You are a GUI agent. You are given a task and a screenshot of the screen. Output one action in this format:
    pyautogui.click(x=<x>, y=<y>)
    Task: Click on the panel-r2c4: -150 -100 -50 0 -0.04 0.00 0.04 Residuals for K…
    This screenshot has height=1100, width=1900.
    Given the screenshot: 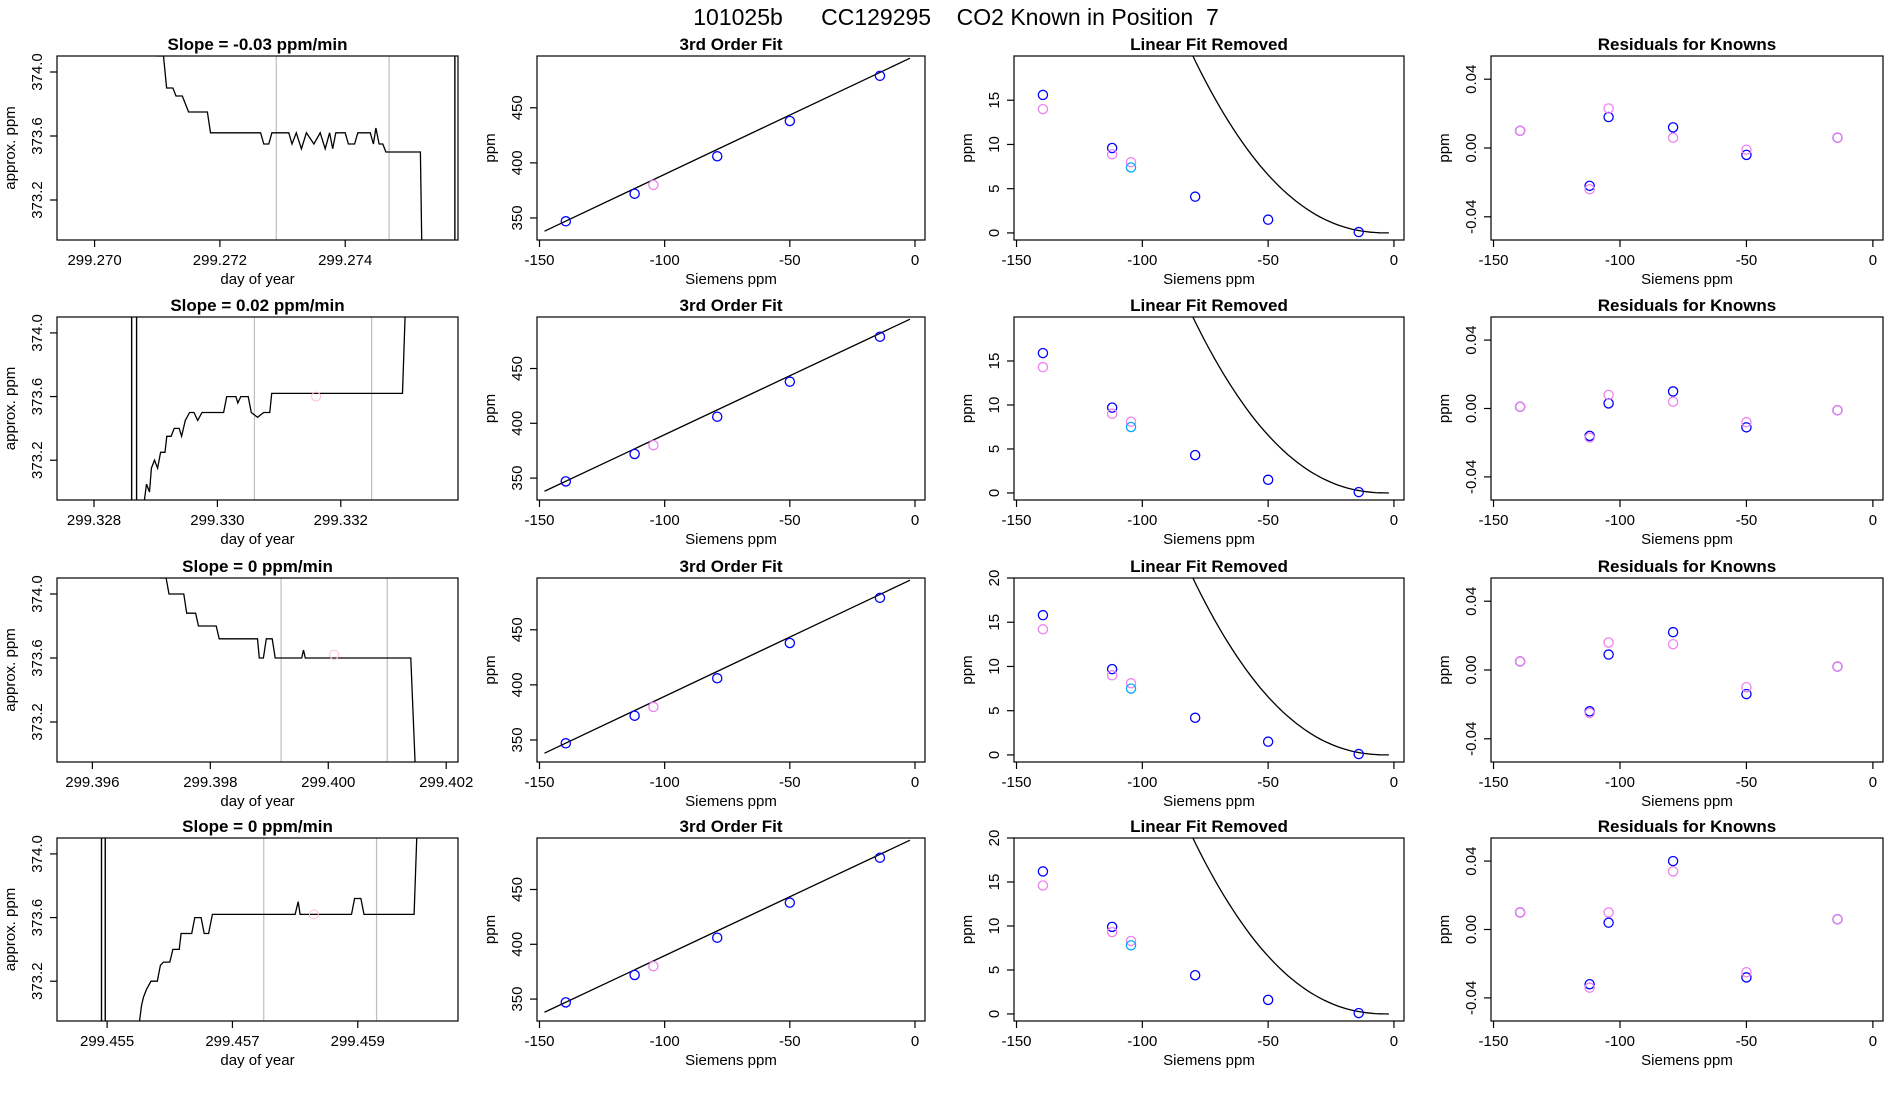 What is the action you would take?
    pyautogui.click(x=1660, y=422)
    